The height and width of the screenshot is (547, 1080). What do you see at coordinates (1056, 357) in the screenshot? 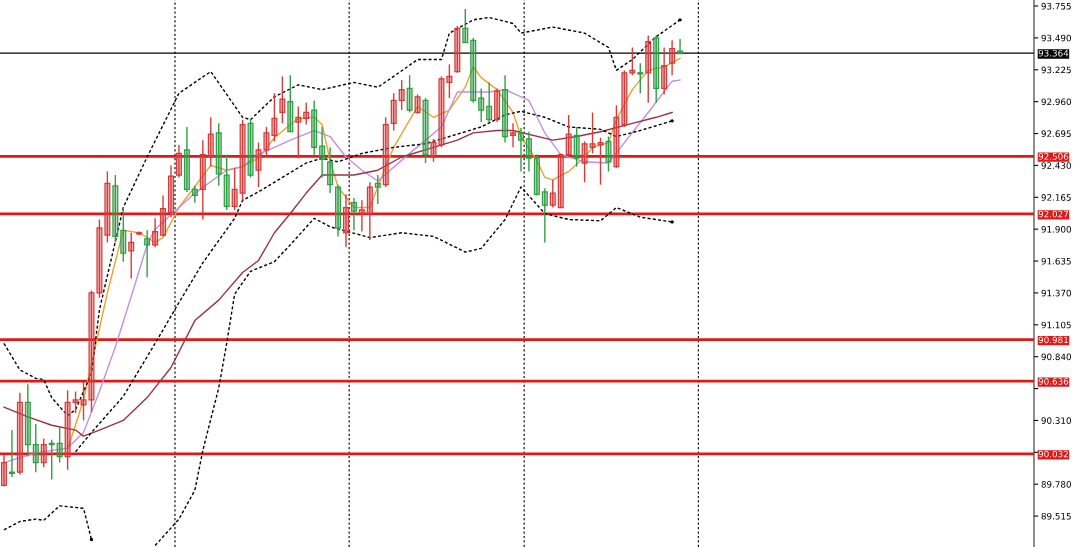
I see `y-tick-label: 90.840` at bounding box center [1056, 357].